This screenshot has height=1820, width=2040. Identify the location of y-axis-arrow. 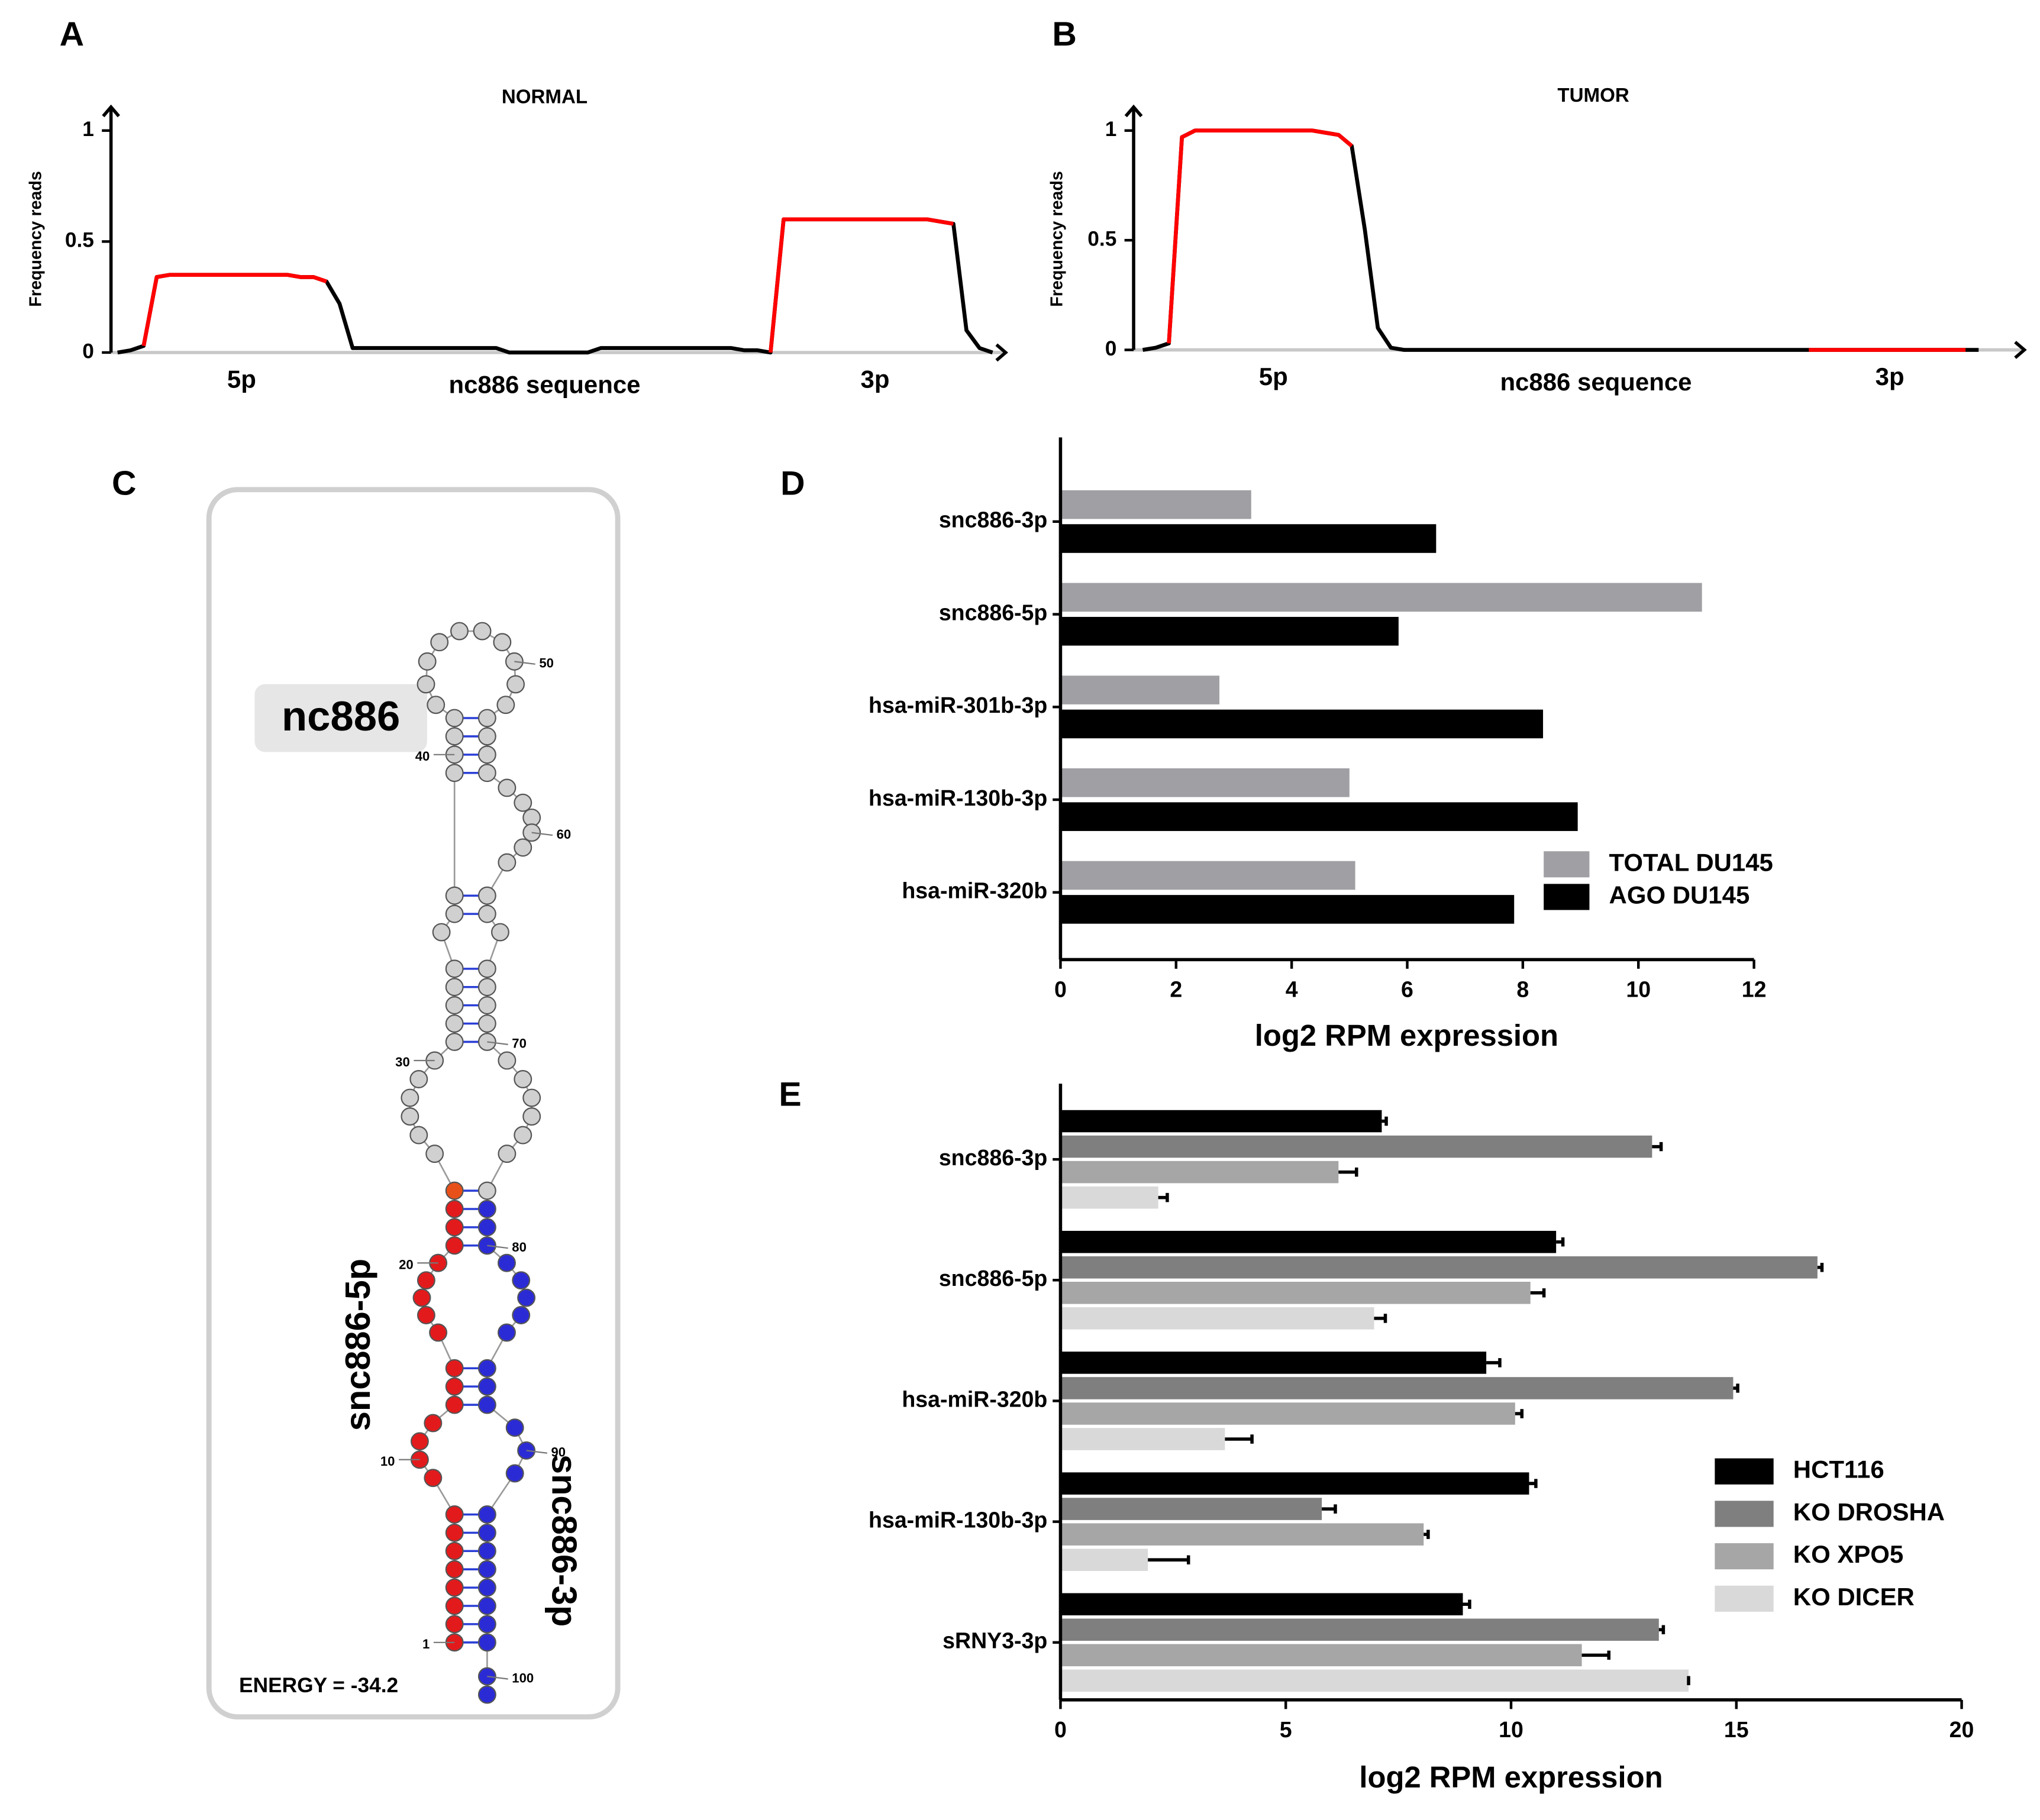
(1133, 111).